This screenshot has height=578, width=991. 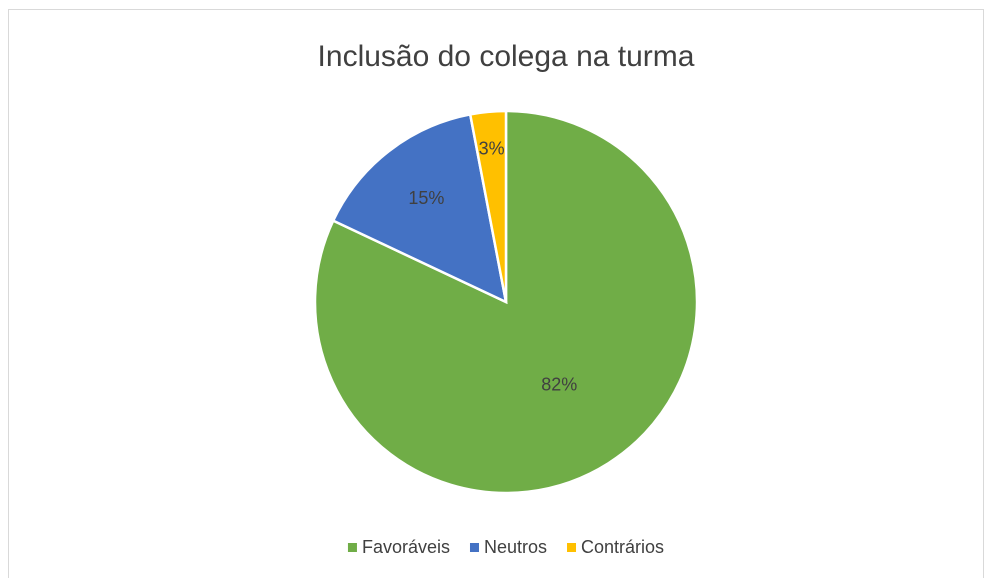 I want to click on legend-label: Neutros, so click(x=515, y=547).